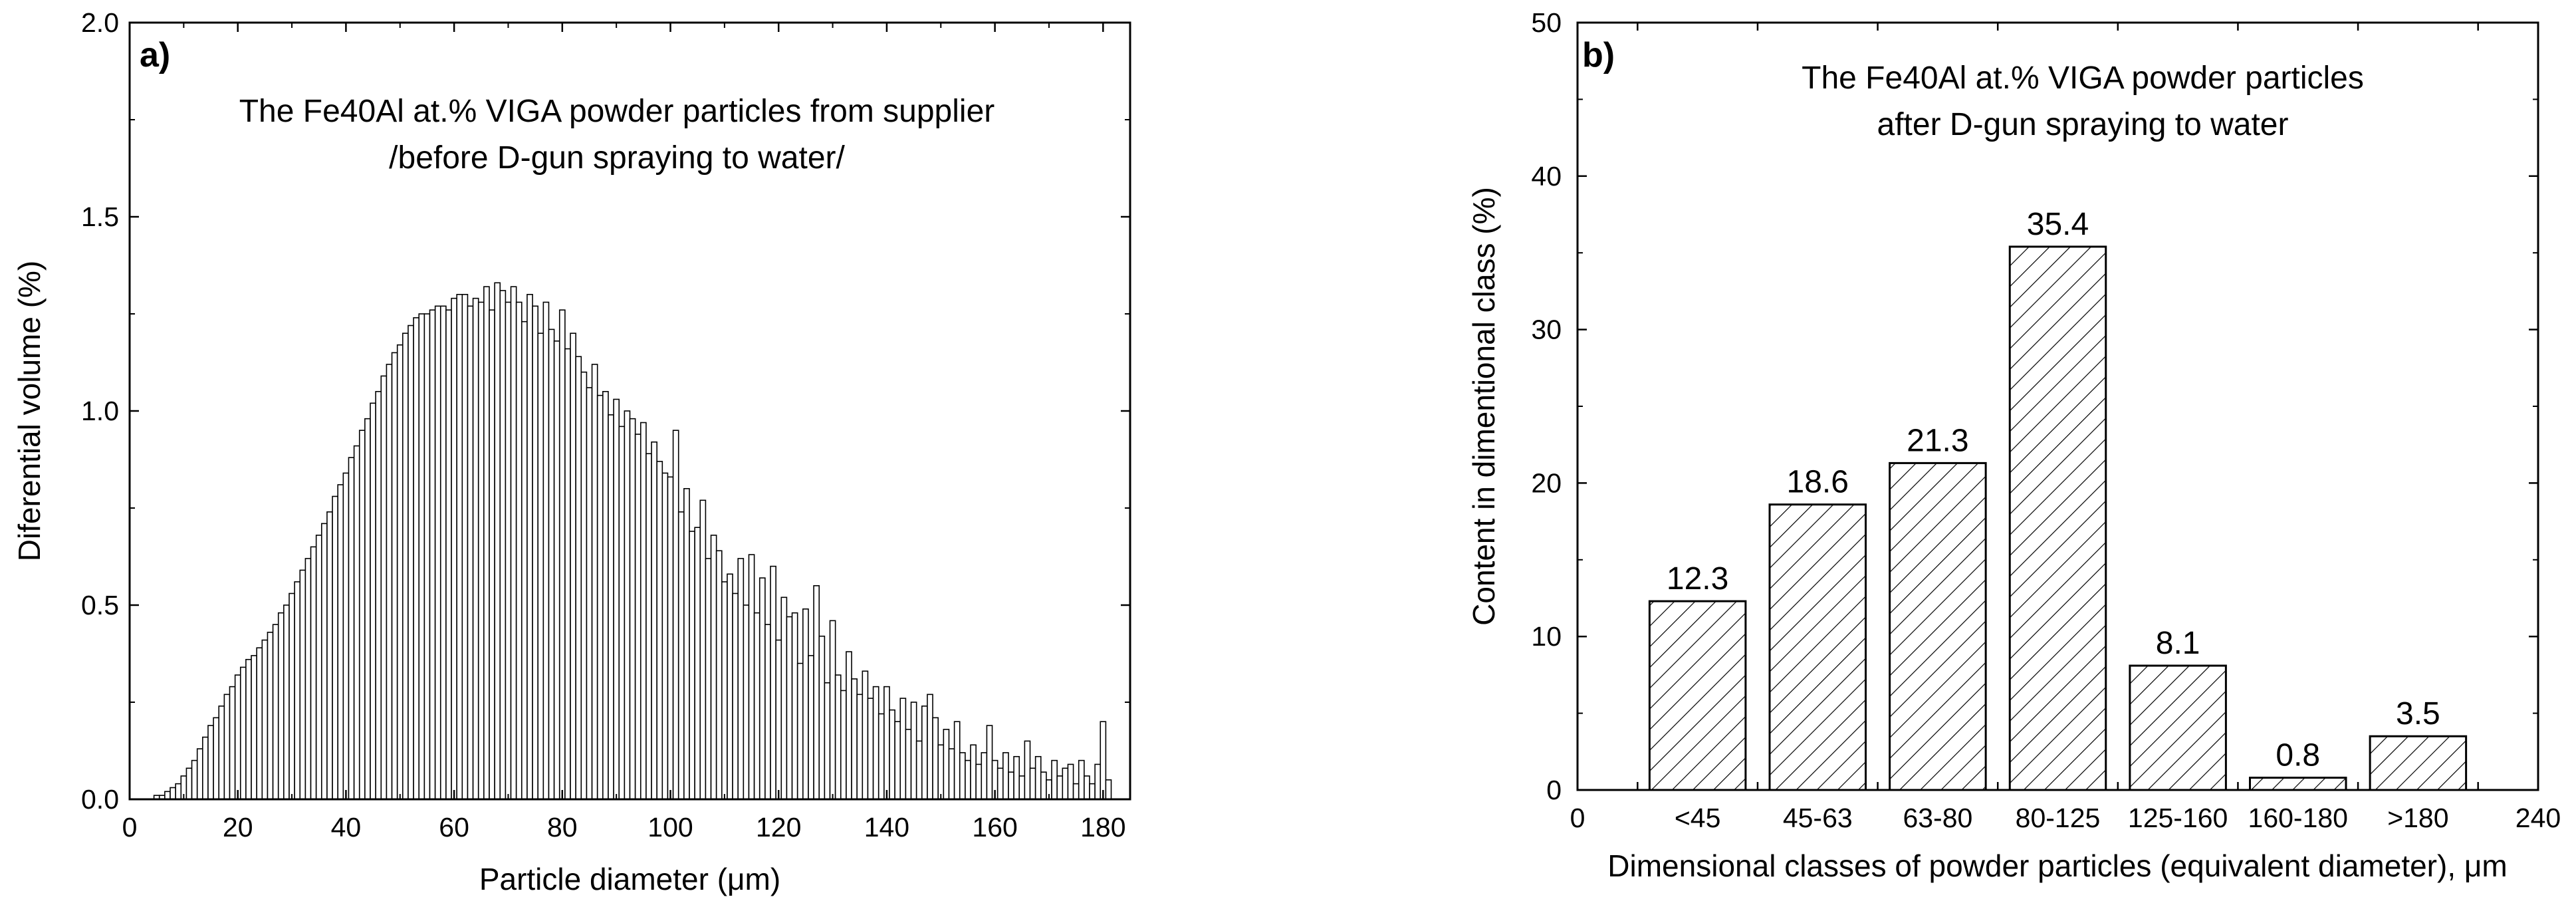 This screenshot has width=2576, height=911. Describe the element at coordinates (562, 828) in the screenshot. I see `panel-a-x-tick-label: 80` at that location.